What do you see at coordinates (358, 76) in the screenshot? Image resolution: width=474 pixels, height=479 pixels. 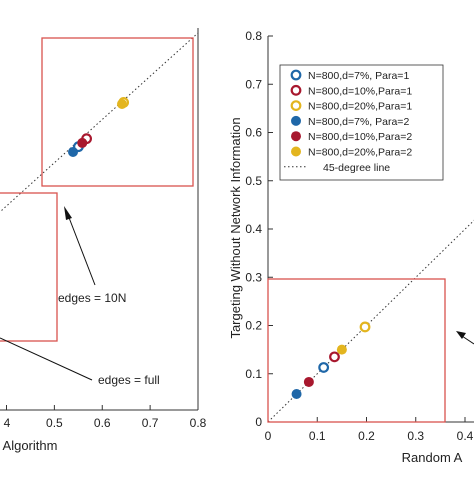 I see `legend-entry-label: N=800,d=7%, Para=1` at bounding box center [358, 76].